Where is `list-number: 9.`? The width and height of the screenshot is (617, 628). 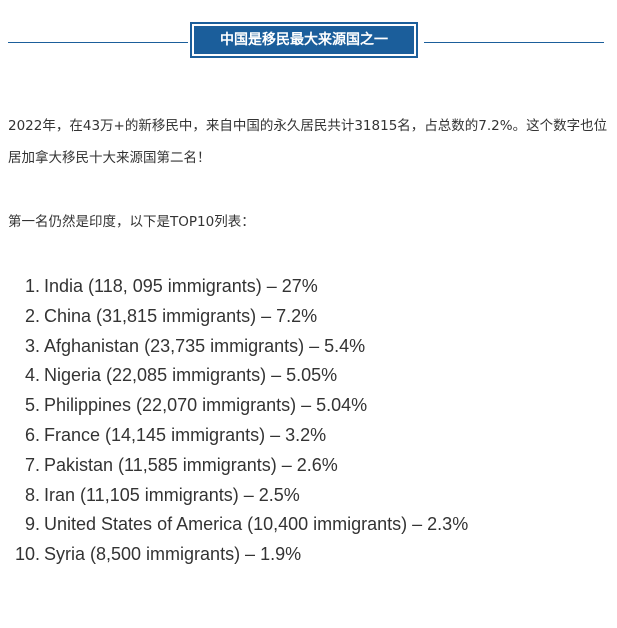
list-number: 9. is located at coordinates (32, 524).